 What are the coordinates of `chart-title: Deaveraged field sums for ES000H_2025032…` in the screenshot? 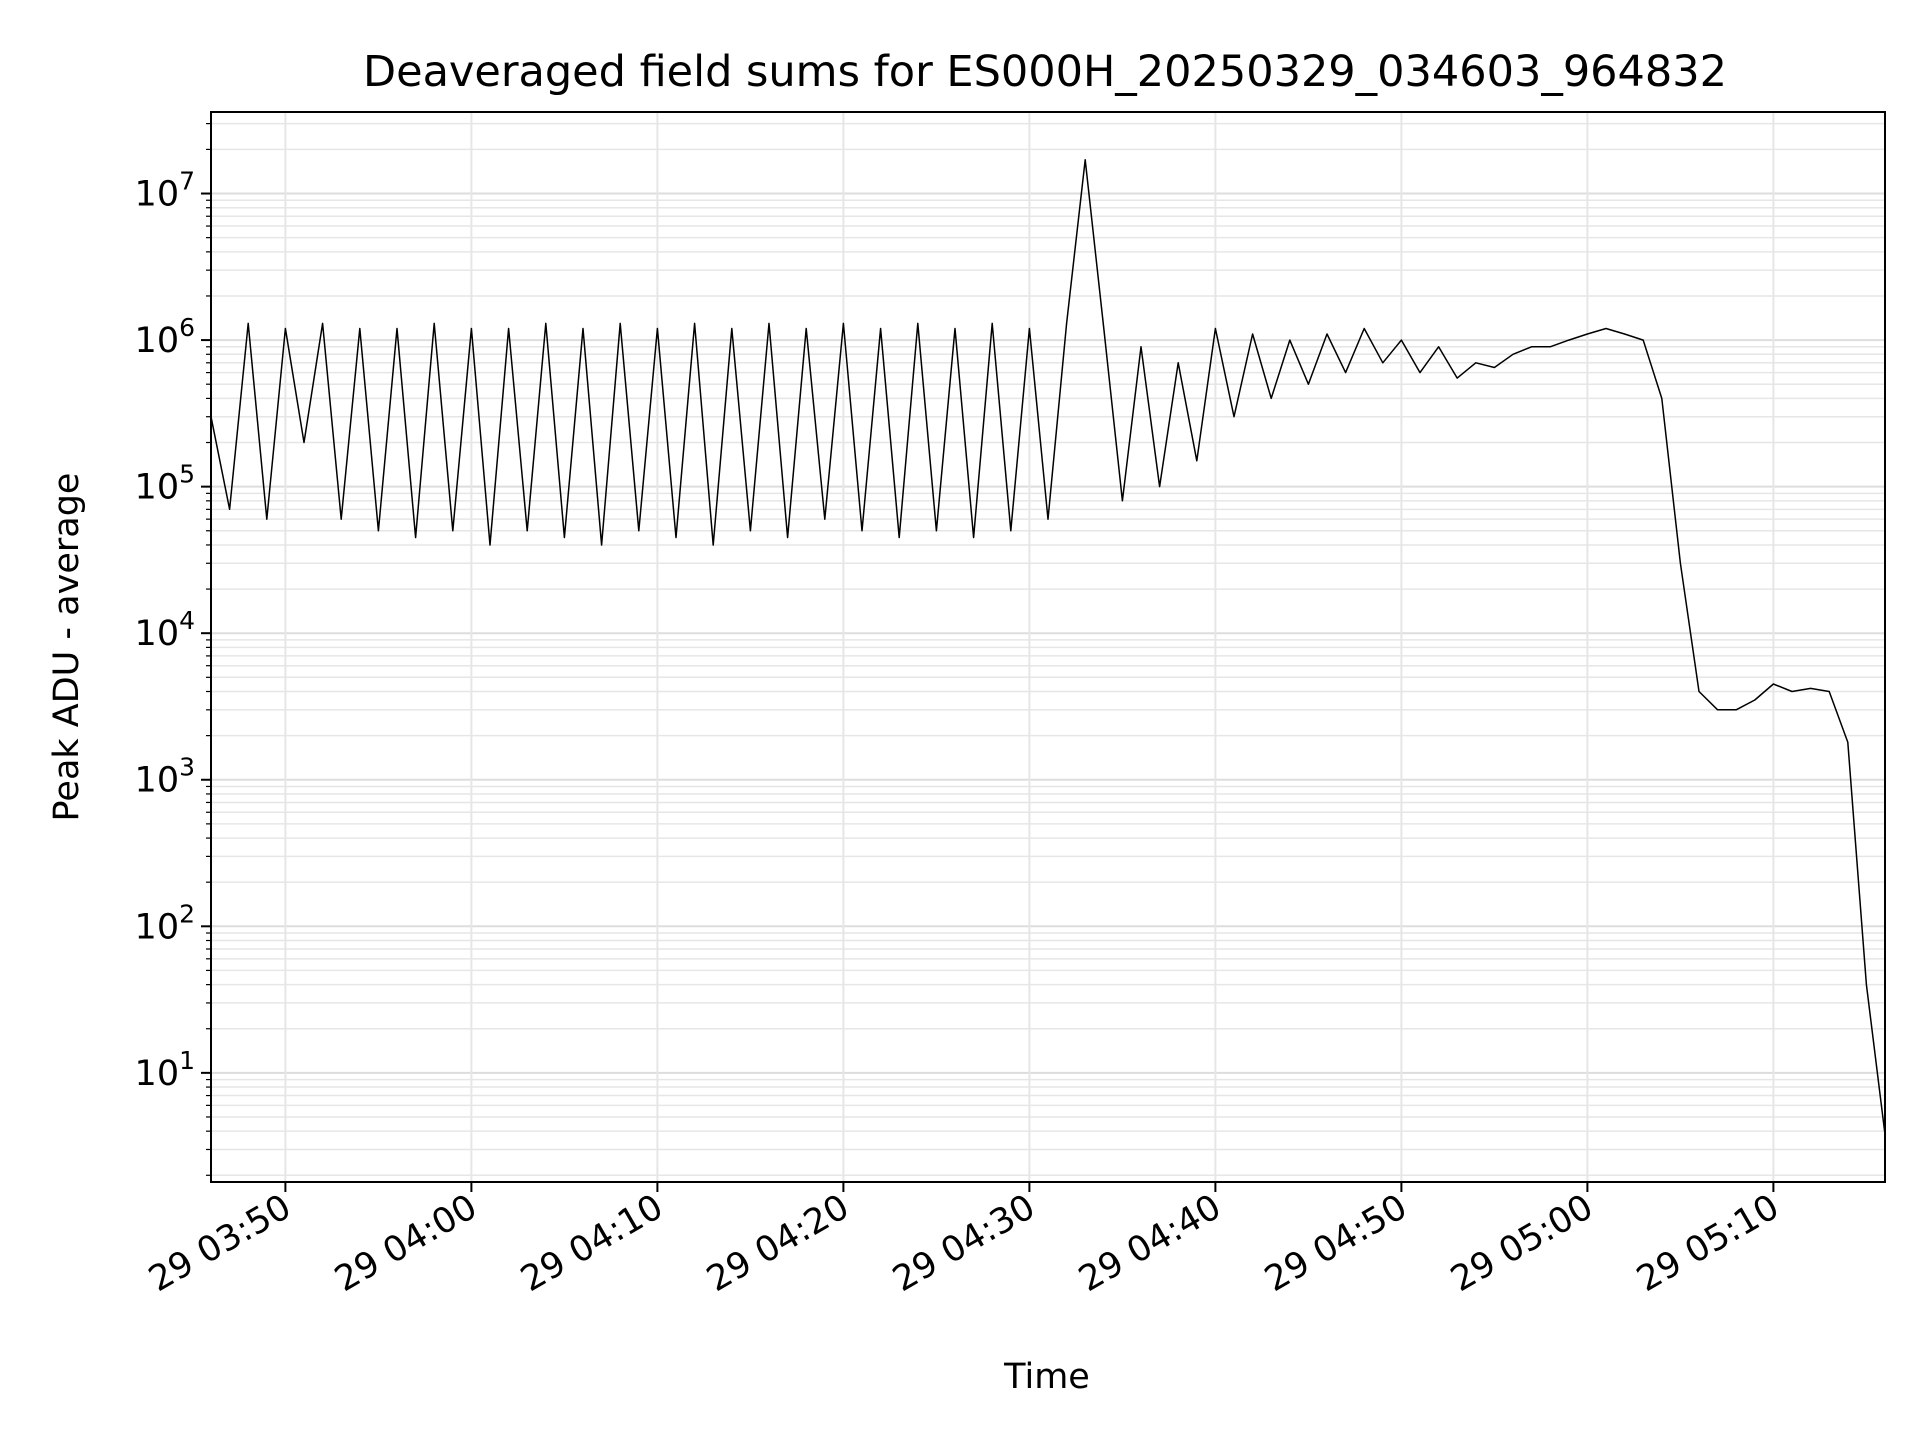 It's located at (1045, 72).